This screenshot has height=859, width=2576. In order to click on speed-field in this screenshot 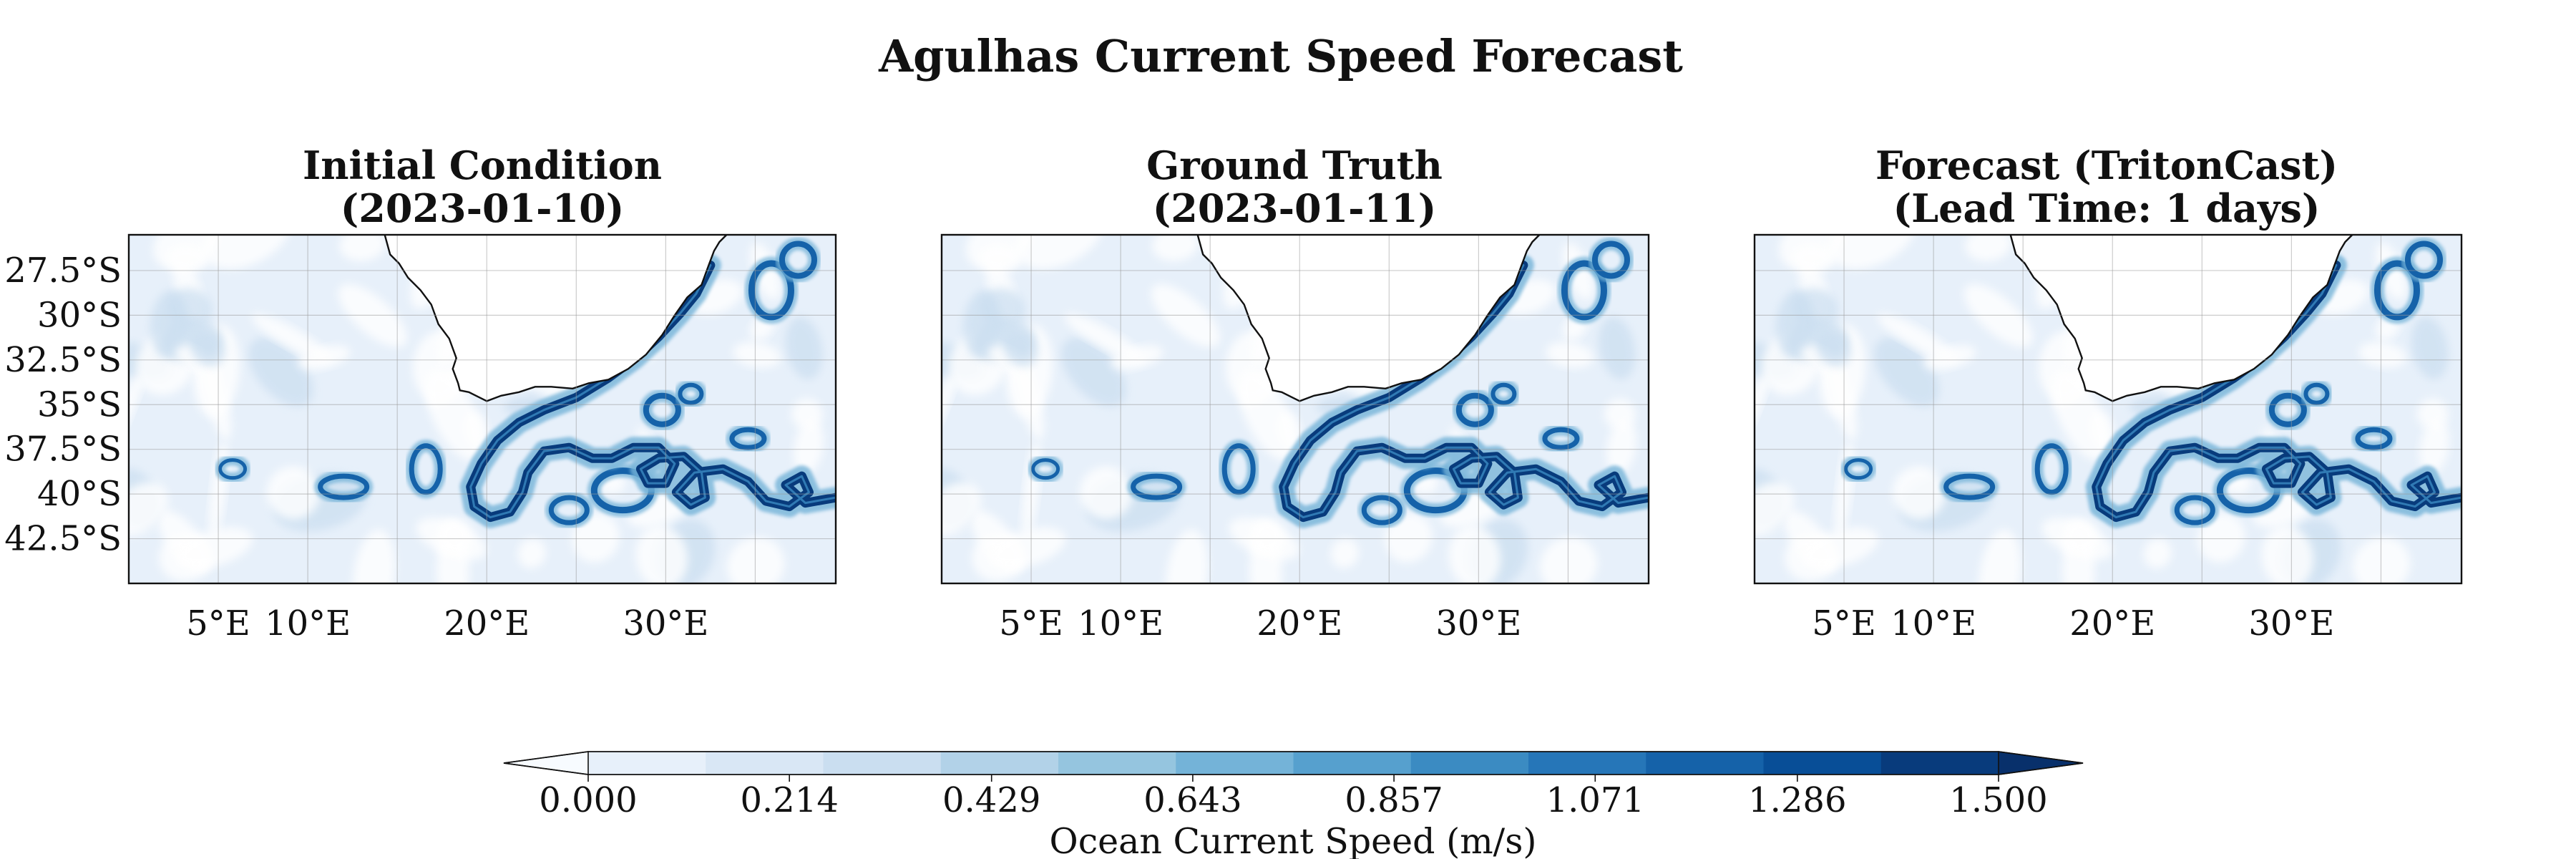, I will do `click(2108, 409)`.